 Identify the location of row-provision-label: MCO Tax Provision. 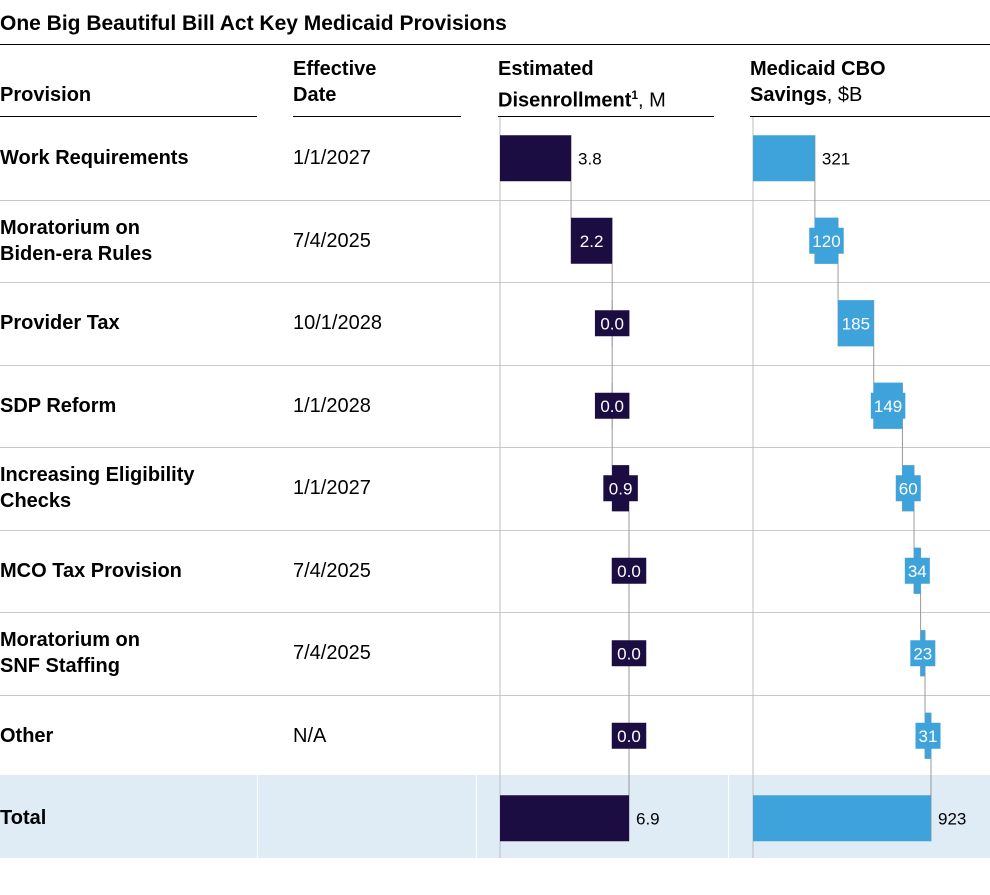
(91, 571).